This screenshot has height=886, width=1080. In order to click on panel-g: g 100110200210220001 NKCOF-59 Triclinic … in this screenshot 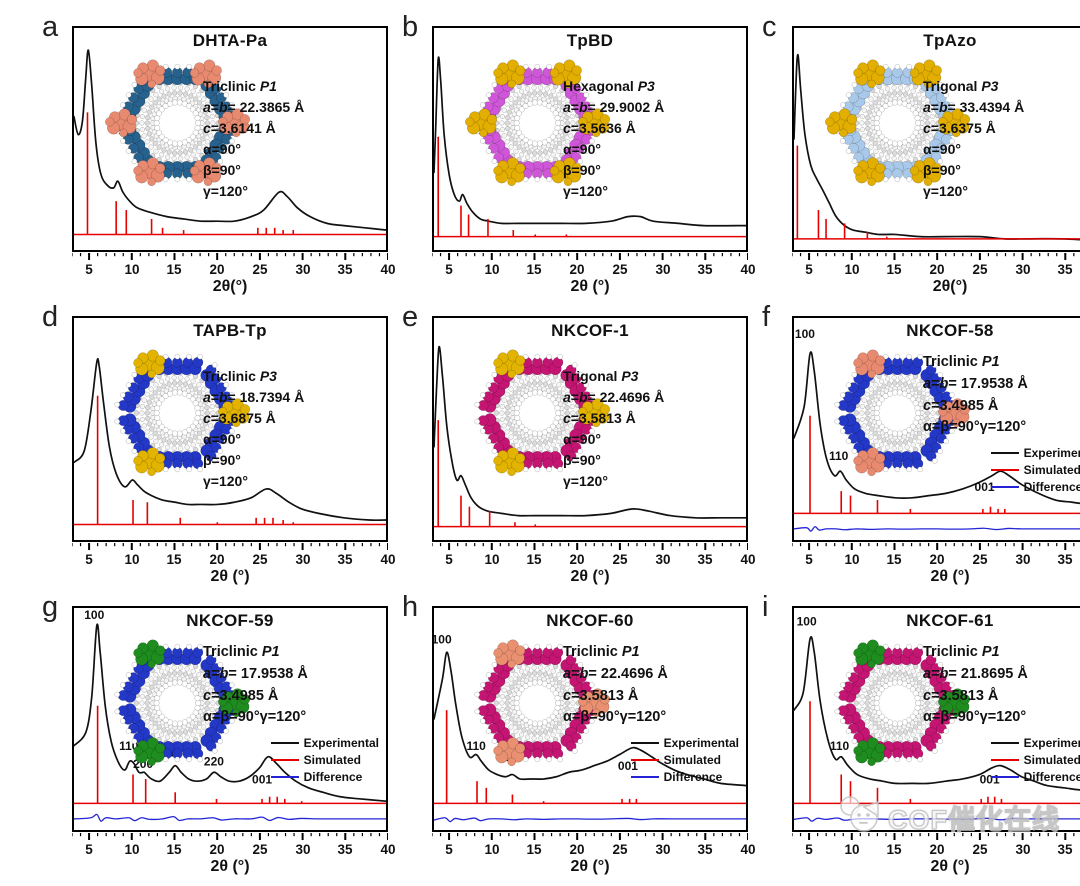, I will do `click(220, 738)`.